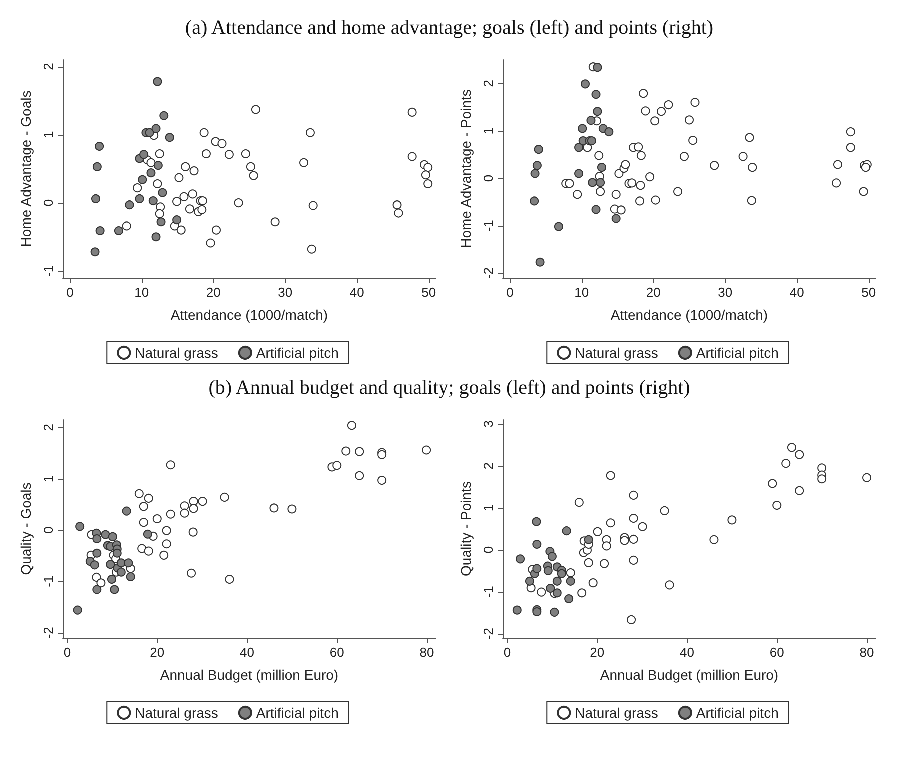  I want to click on x-tick-label: 10, so click(582, 292).